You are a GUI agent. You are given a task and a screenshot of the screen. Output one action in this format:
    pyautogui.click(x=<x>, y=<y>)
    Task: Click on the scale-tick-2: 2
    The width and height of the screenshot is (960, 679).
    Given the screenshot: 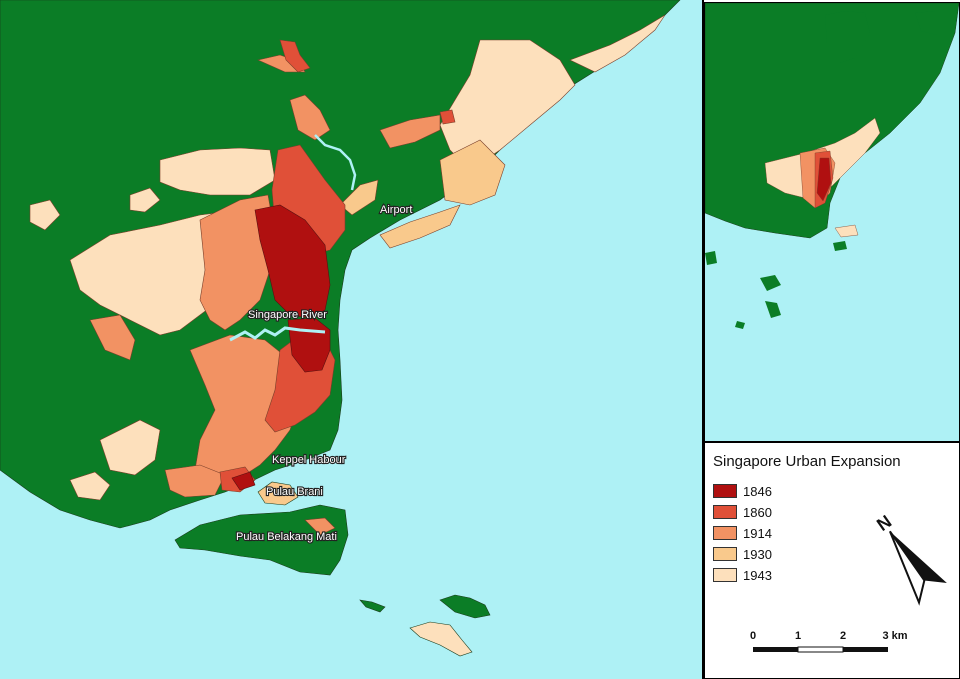 What is the action you would take?
    pyautogui.click(x=843, y=636)
    